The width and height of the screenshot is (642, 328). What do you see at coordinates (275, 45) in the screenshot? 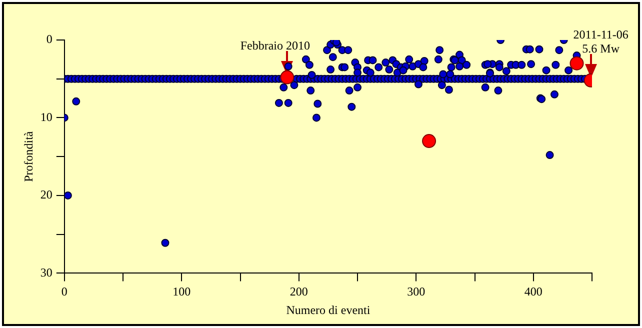
I see `annotation: Febbraio 2010` at bounding box center [275, 45].